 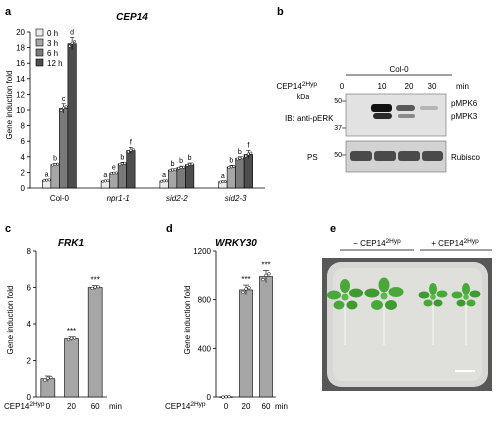 I want to click on y-tick-label: 18, so click(x=20, y=48).